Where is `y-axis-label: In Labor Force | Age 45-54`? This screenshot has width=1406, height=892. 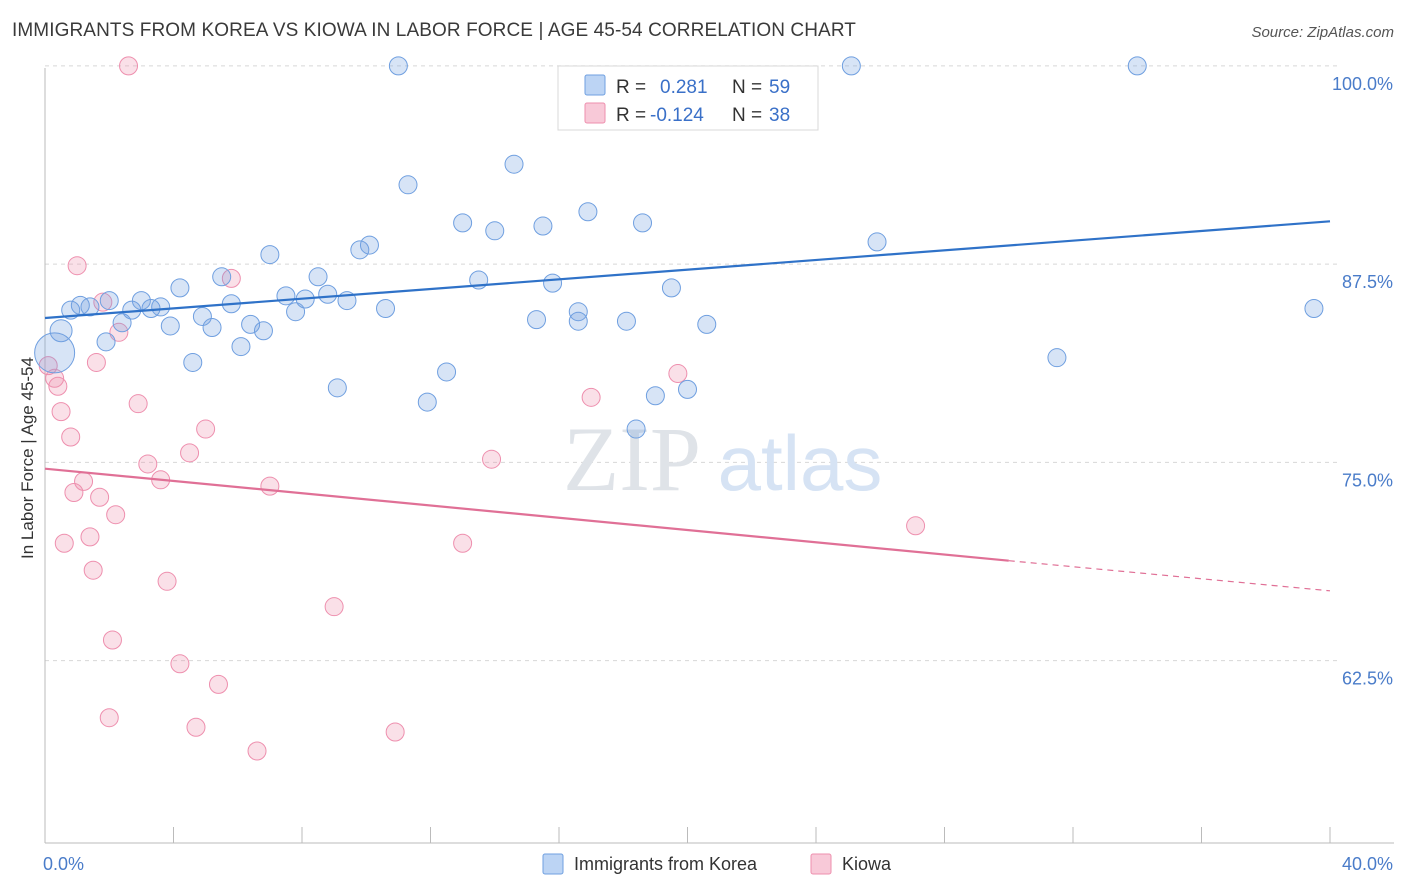 y-axis-label: In Labor Force | Age 45-54 is located at coordinates (27, 458).